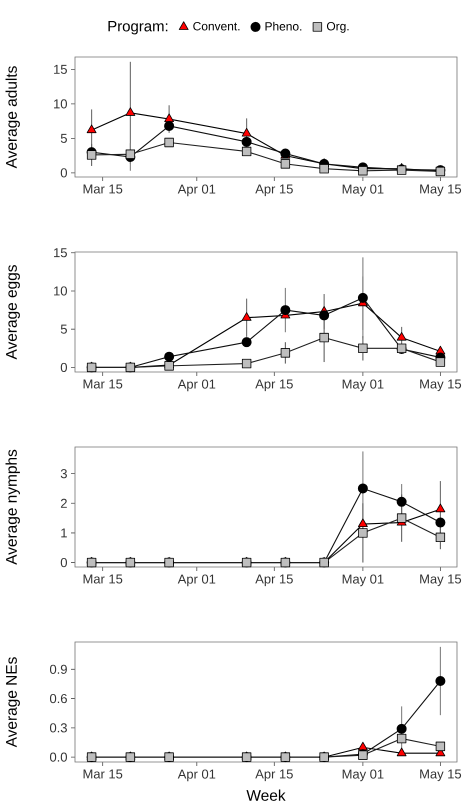 The image size is (473, 811). I want to click on y-axis-title: Average NEs, so click(13, 702).